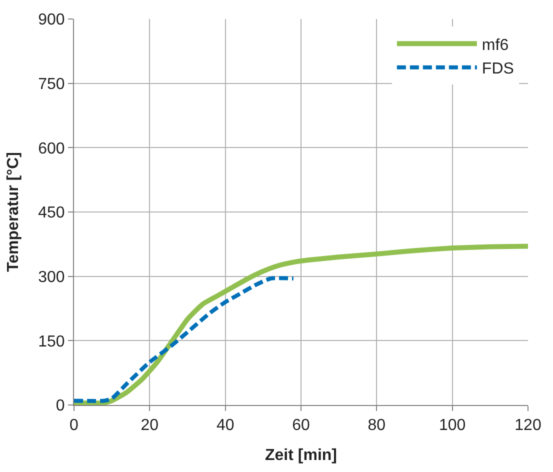 This screenshot has height=472, width=553. I want to click on legend-label: mf6, so click(495, 45).